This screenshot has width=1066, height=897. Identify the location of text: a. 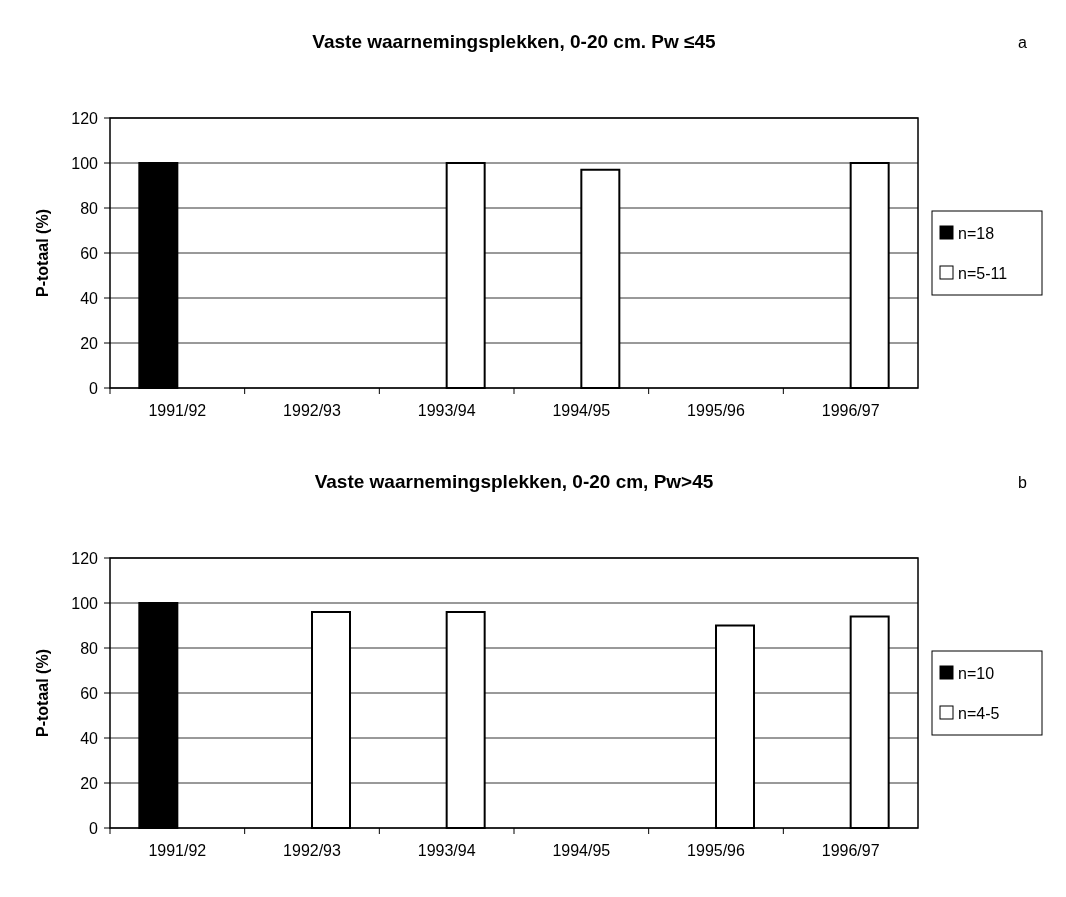
(1022, 42).